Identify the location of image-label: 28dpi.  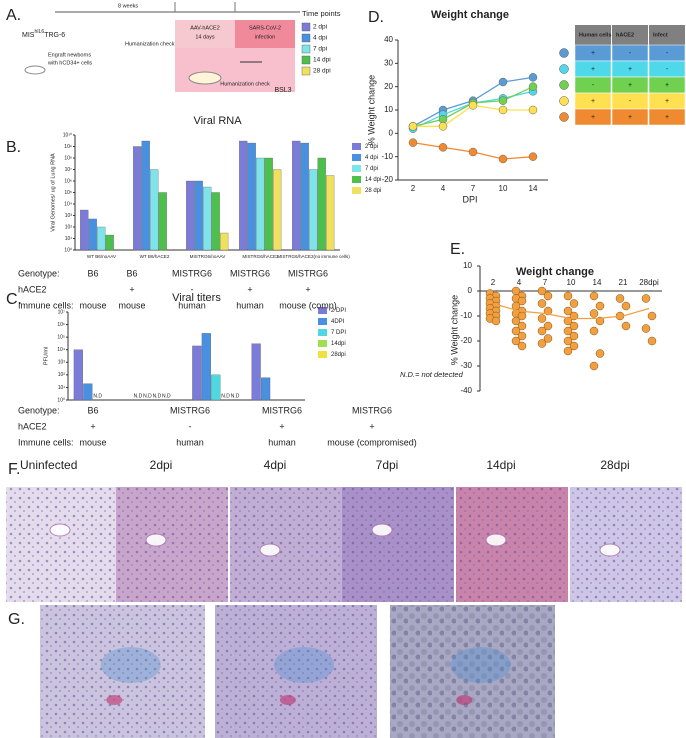
(614, 465).